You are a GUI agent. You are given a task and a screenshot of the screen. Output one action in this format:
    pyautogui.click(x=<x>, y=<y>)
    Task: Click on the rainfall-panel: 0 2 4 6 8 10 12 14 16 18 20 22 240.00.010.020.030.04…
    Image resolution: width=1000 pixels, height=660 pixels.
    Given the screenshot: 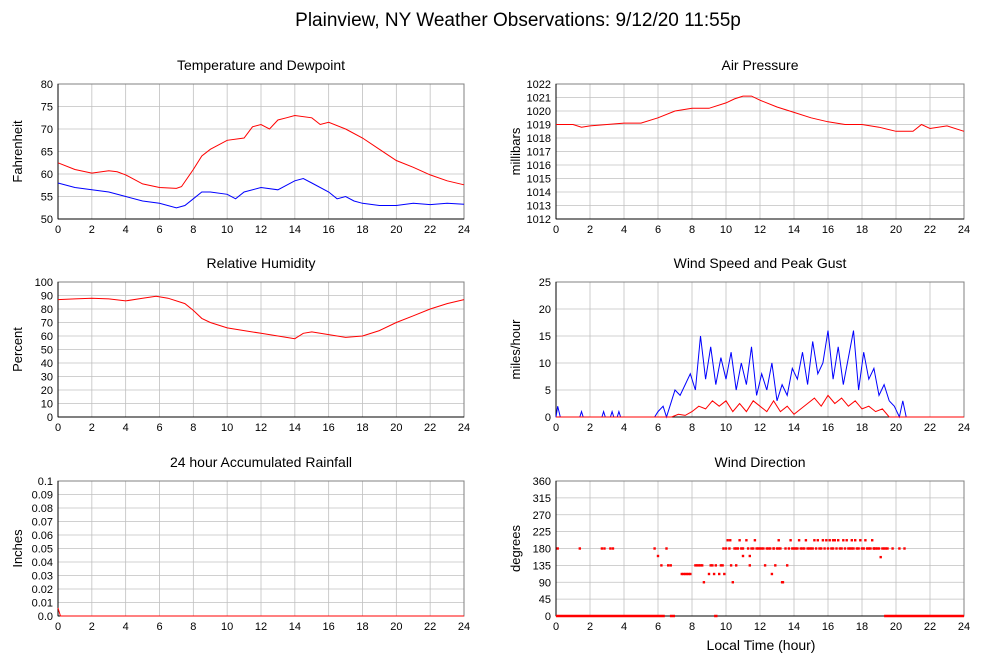 What is the action you would take?
    pyautogui.click(x=240, y=543)
    